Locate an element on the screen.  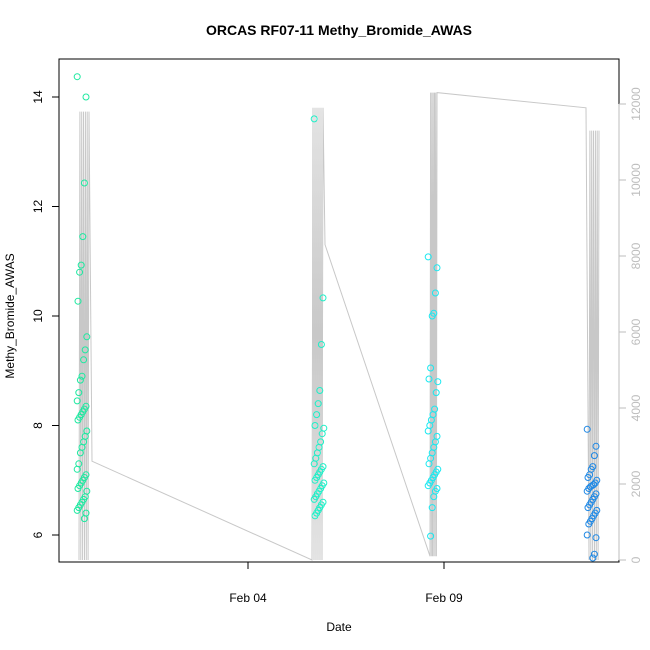
y-tick-label: 10 is located at coordinates (38, 316).